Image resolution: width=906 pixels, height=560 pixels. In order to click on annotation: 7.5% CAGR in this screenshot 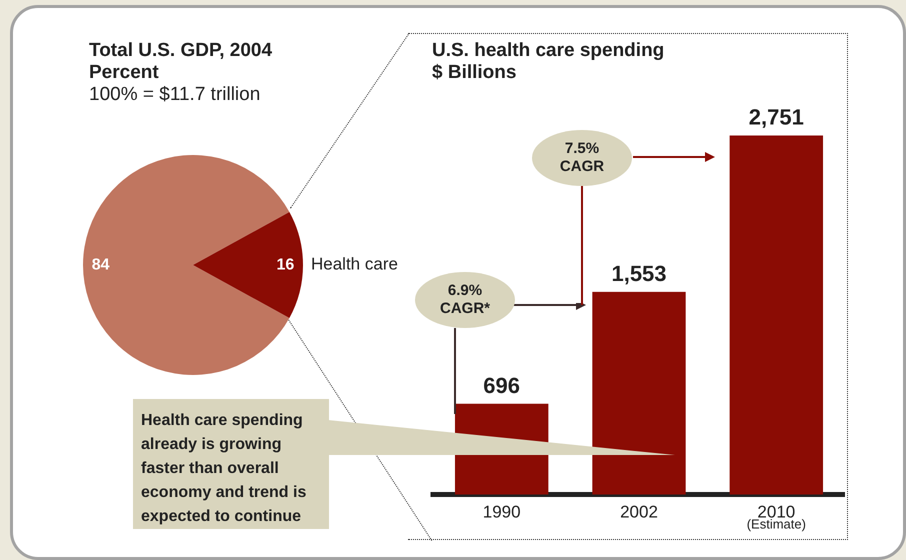, I will do `click(582, 158)`.